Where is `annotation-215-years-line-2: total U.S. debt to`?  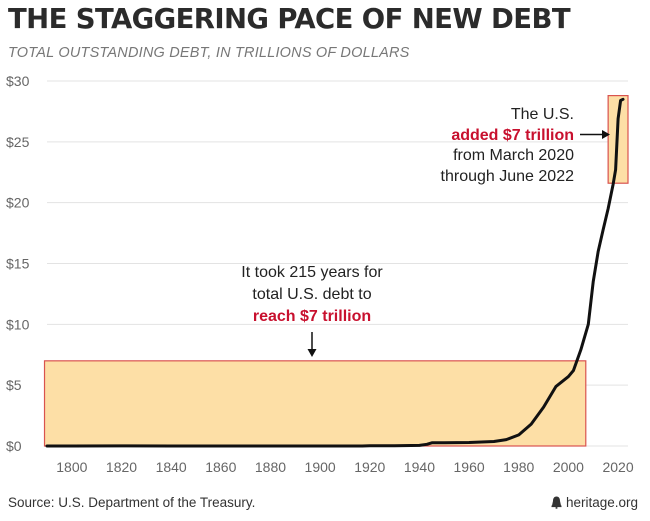 annotation-215-years-line-2: total U.S. debt to is located at coordinates (311, 294).